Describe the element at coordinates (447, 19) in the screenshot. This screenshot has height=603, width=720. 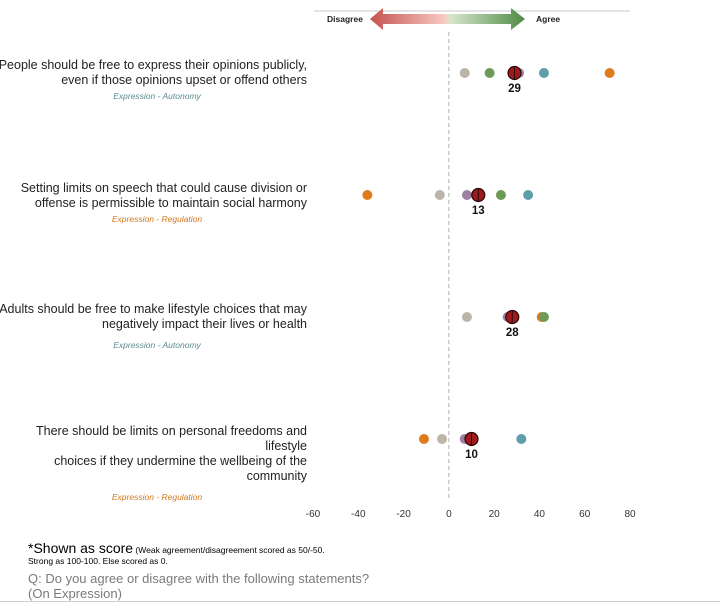
I see `agreement-arrow` at that location.